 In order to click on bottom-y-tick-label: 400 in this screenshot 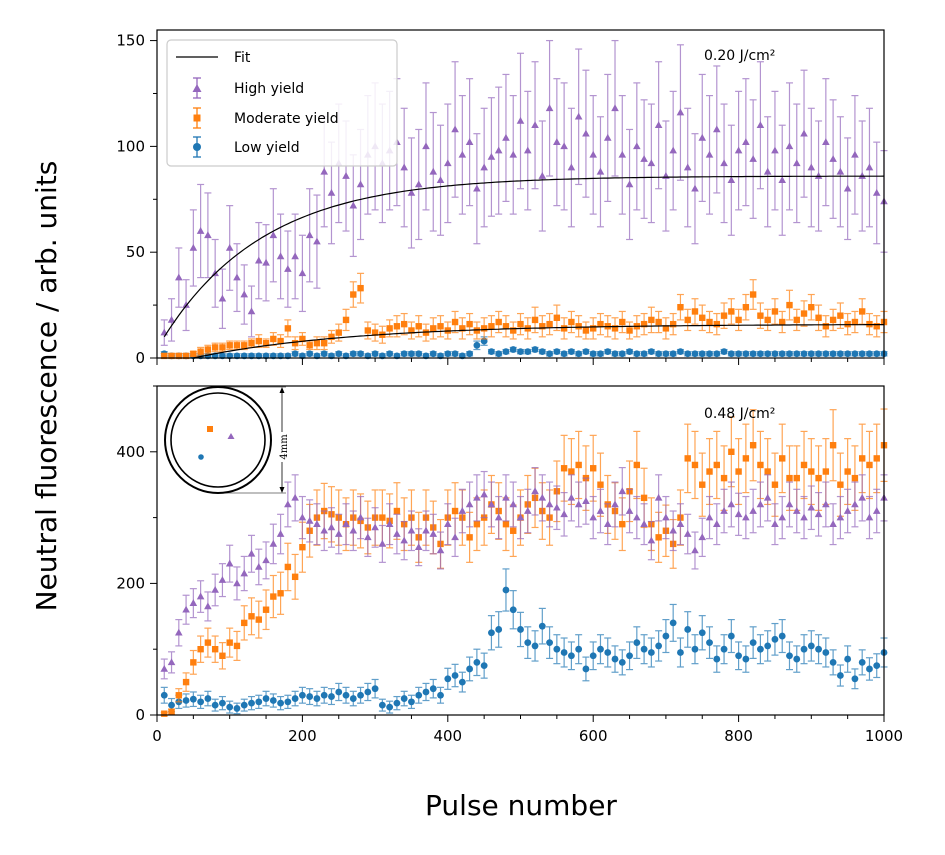, I will do `click(130, 452)`.